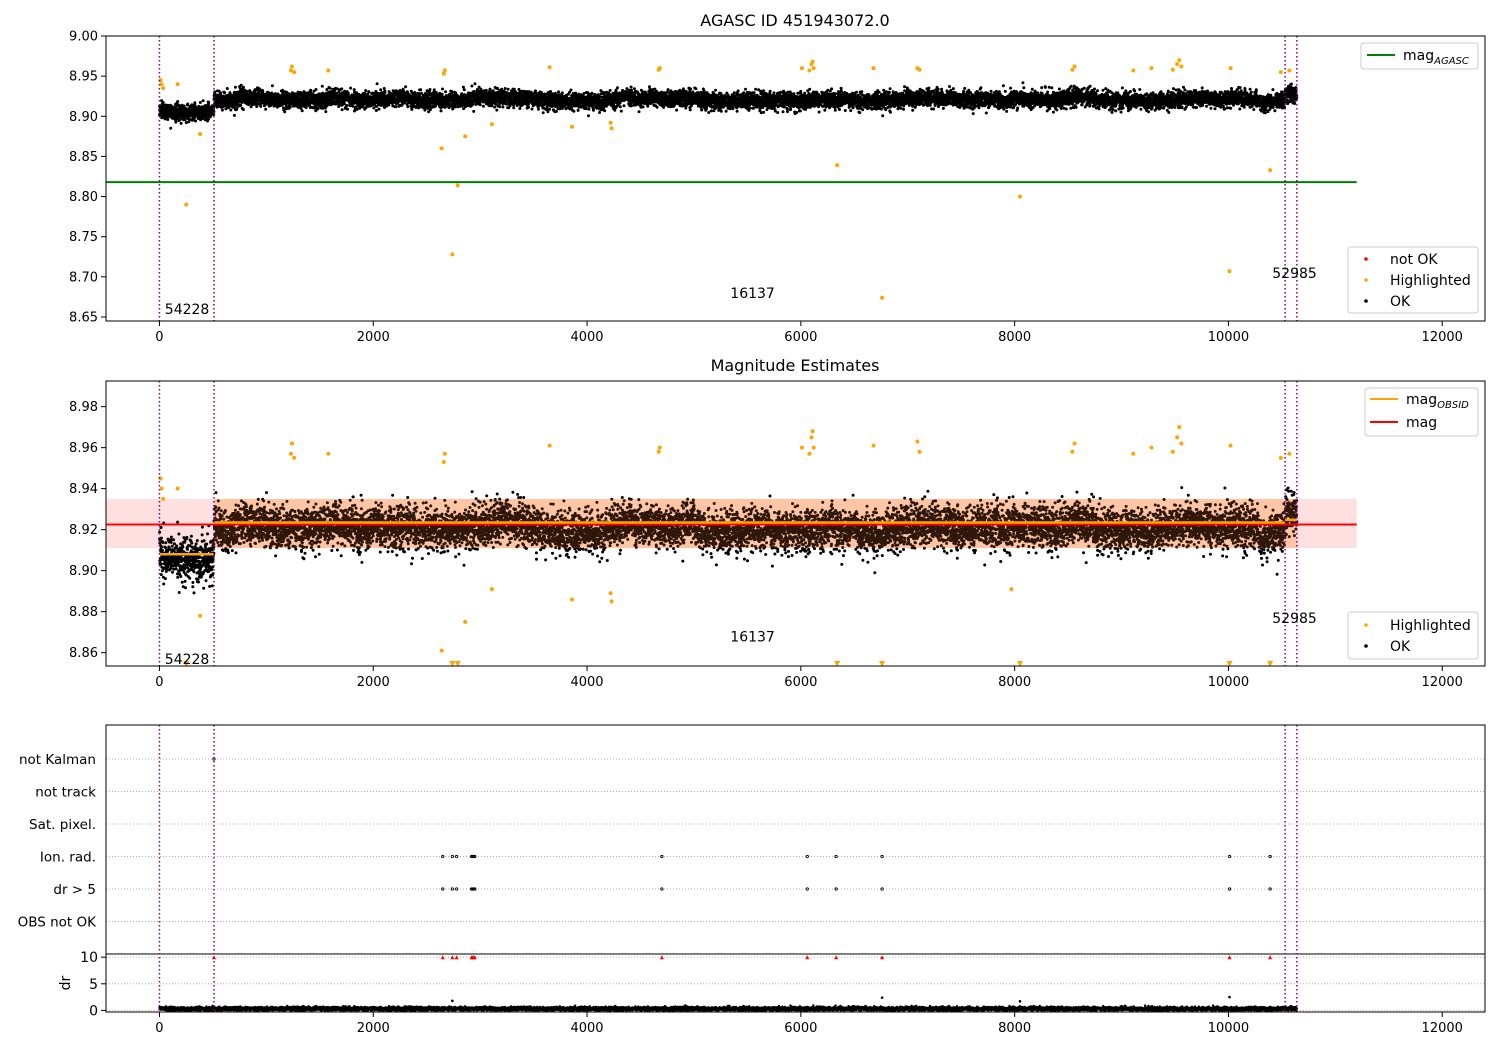 The width and height of the screenshot is (1500, 1050). Describe the element at coordinates (373, 337) in the screenshot. I see `agasc-x-tick-label: 2000` at that location.